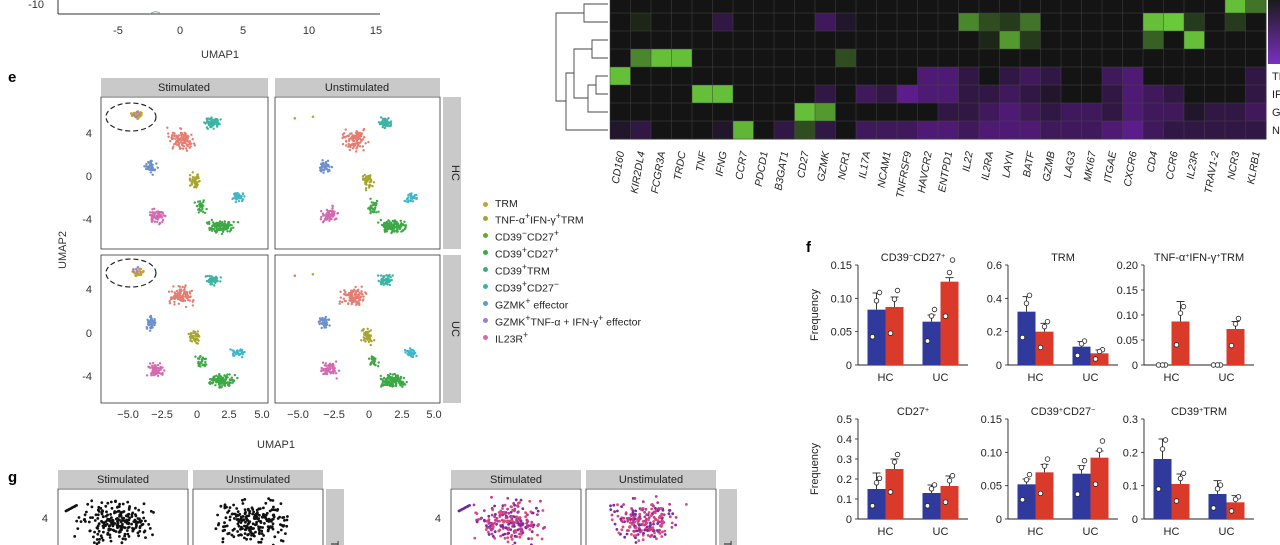 The height and width of the screenshot is (545, 1280). Describe the element at coordinates (1127, 341) in the screenshot. I see `y-tick-label: 0.05` at that location.